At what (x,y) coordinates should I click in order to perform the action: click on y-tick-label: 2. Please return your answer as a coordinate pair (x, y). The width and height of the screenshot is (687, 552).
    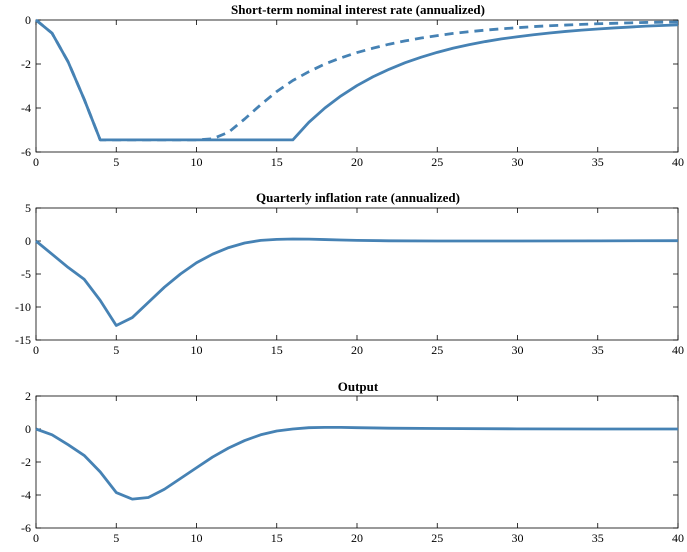
    Looking at the image, I should click on (28, 396).